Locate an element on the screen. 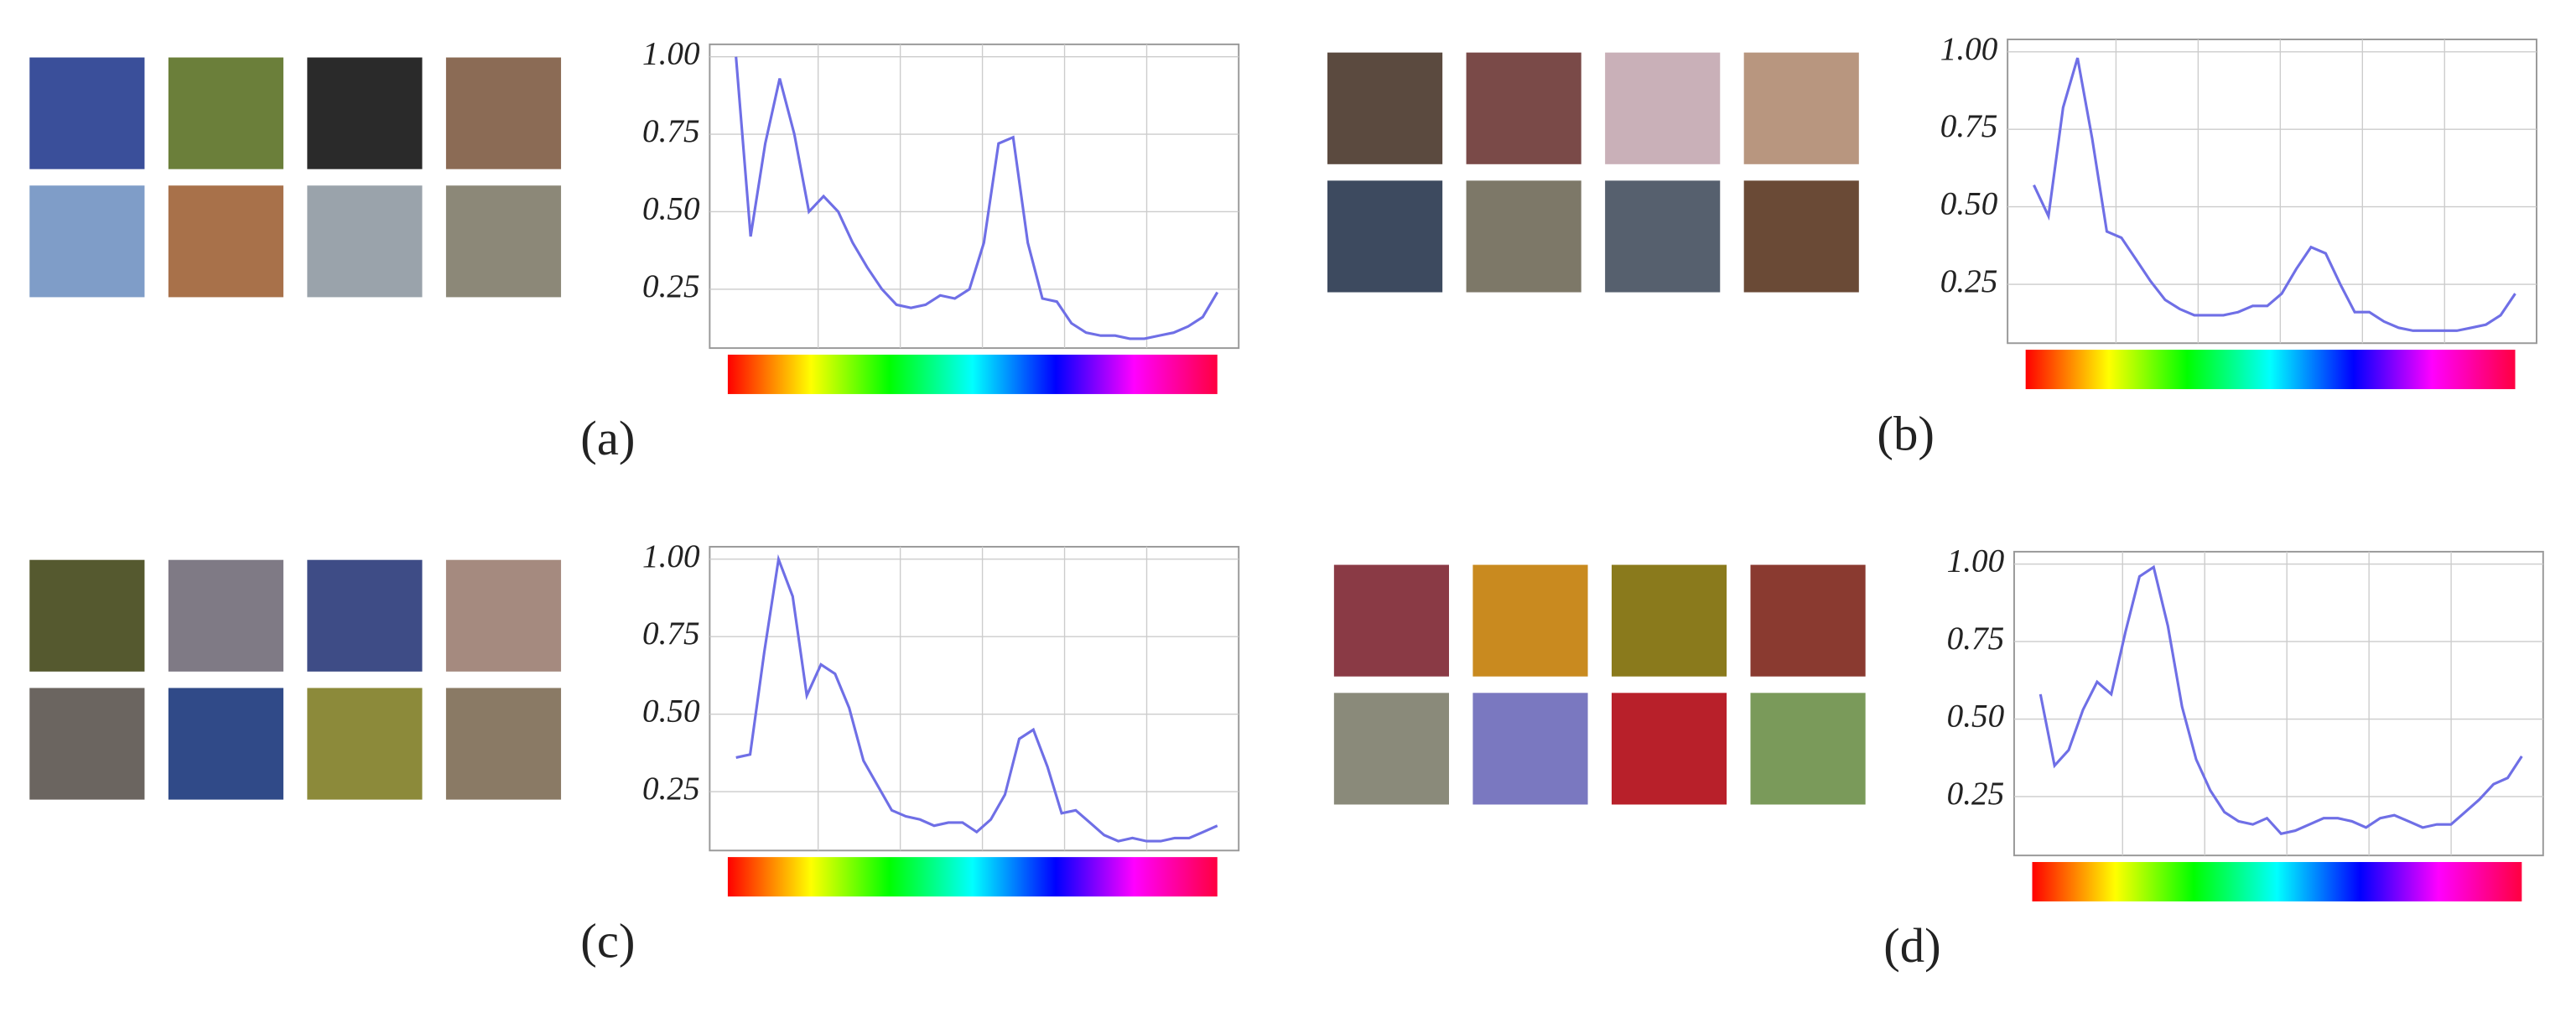 The height and width of the screenshot is (1018, 2576). caption: (a) is located at coordinates (607, 438).